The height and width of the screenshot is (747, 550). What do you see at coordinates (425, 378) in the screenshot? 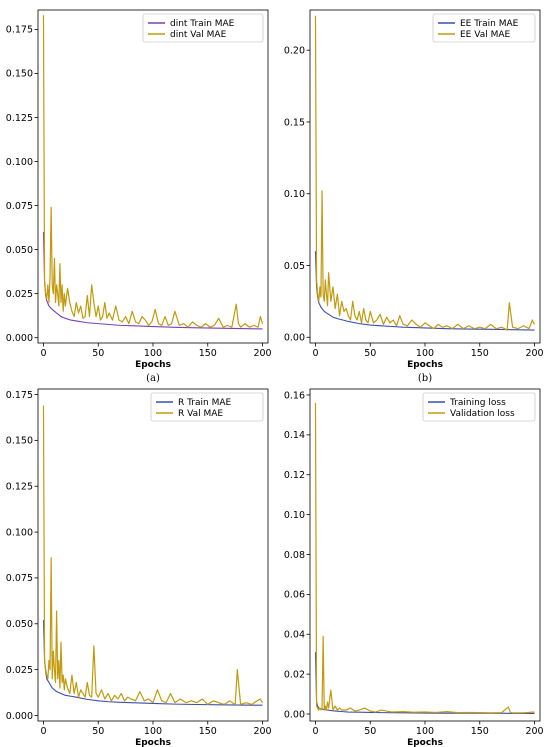
I see `panel-caption: (b)` at bounding box center [425, 378].